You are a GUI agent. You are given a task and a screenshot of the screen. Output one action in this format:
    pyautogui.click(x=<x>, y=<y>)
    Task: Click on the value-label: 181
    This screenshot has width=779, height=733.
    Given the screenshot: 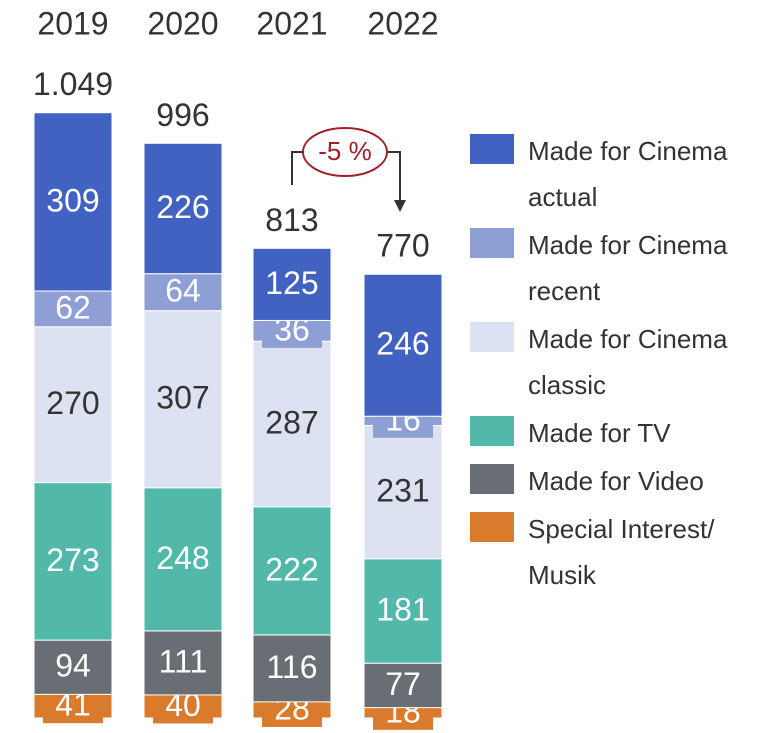 What is the action you would take?
    pyautogui.click(x=402, y=609)
    